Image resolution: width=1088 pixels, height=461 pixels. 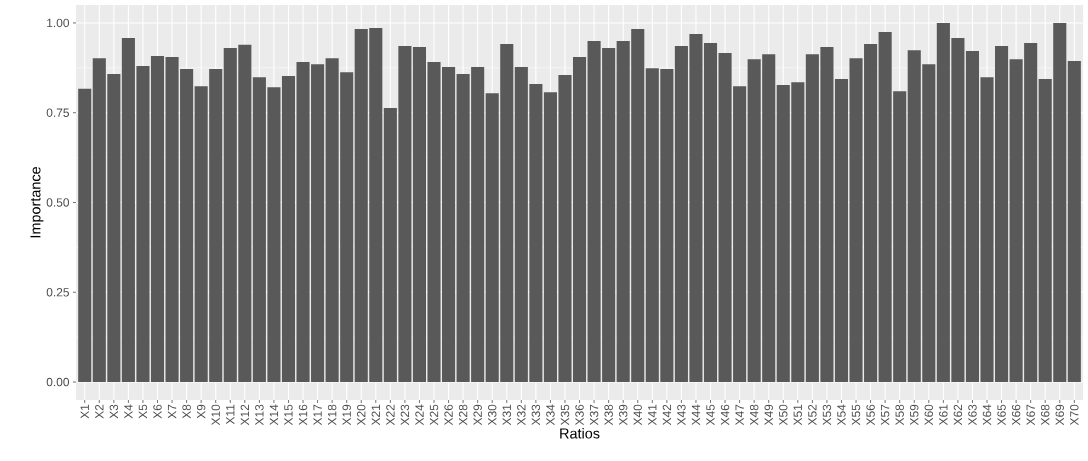 I want to click on x-tick-label: X45, so click(x=710, y=415).